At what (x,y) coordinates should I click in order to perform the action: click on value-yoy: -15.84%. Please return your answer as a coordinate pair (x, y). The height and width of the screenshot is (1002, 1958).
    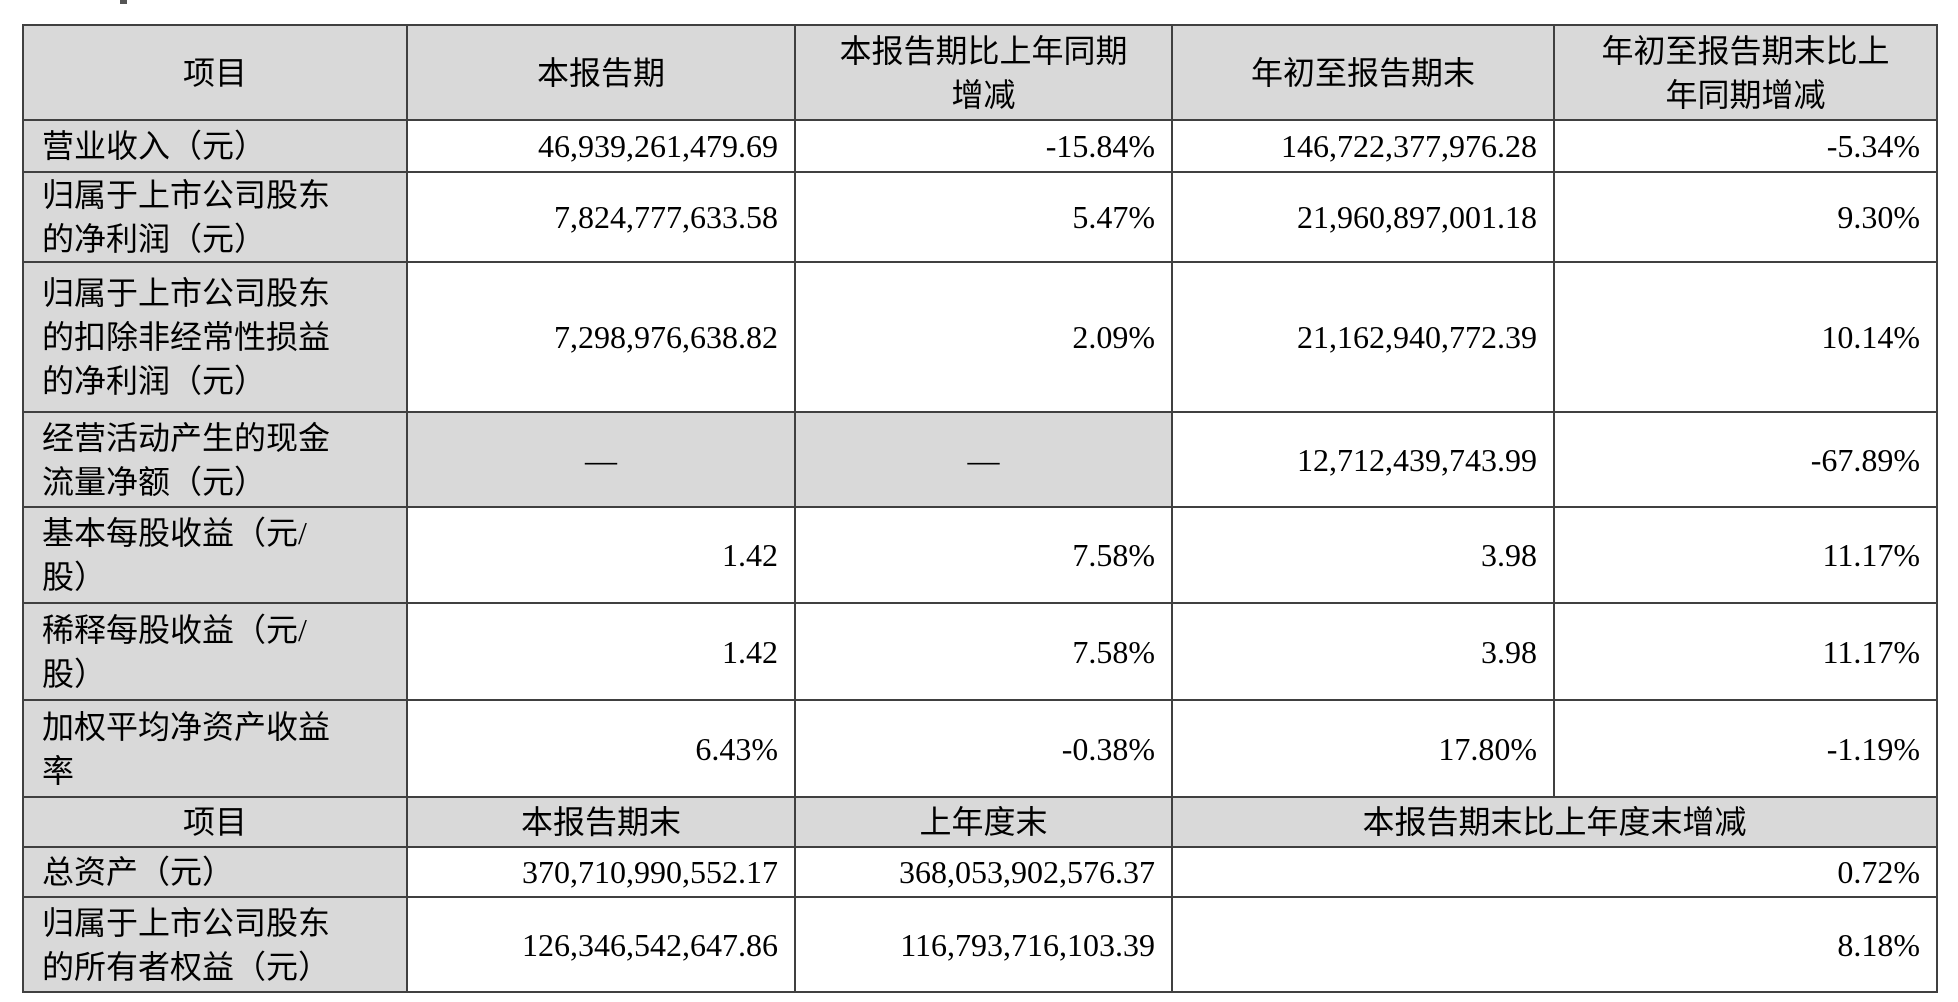
    Looking at the image, I should click on (983, 146).